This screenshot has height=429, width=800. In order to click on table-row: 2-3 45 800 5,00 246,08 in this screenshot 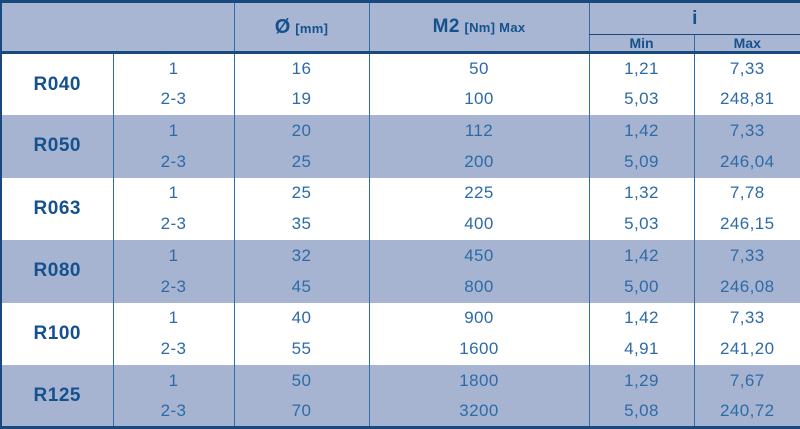, I will do `click(400, 287)`.